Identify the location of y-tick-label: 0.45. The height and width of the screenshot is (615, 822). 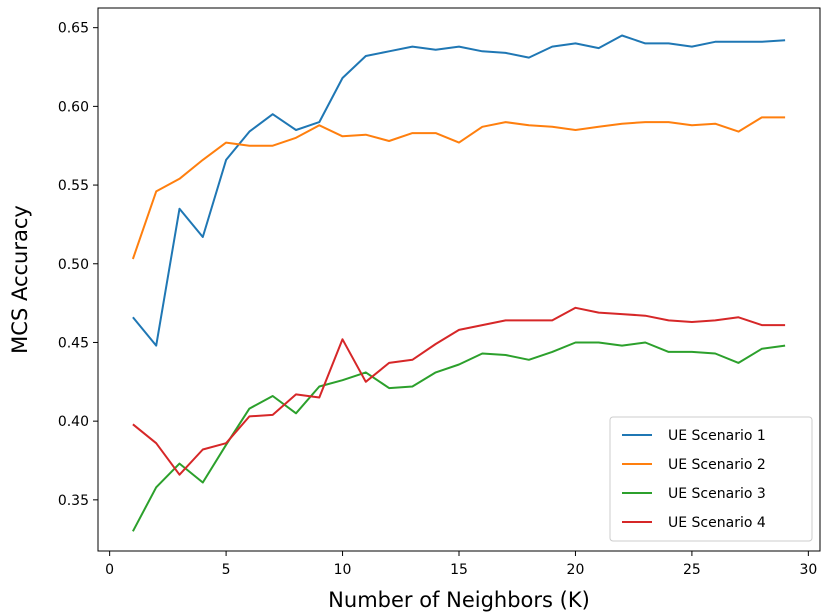
(73, 343).